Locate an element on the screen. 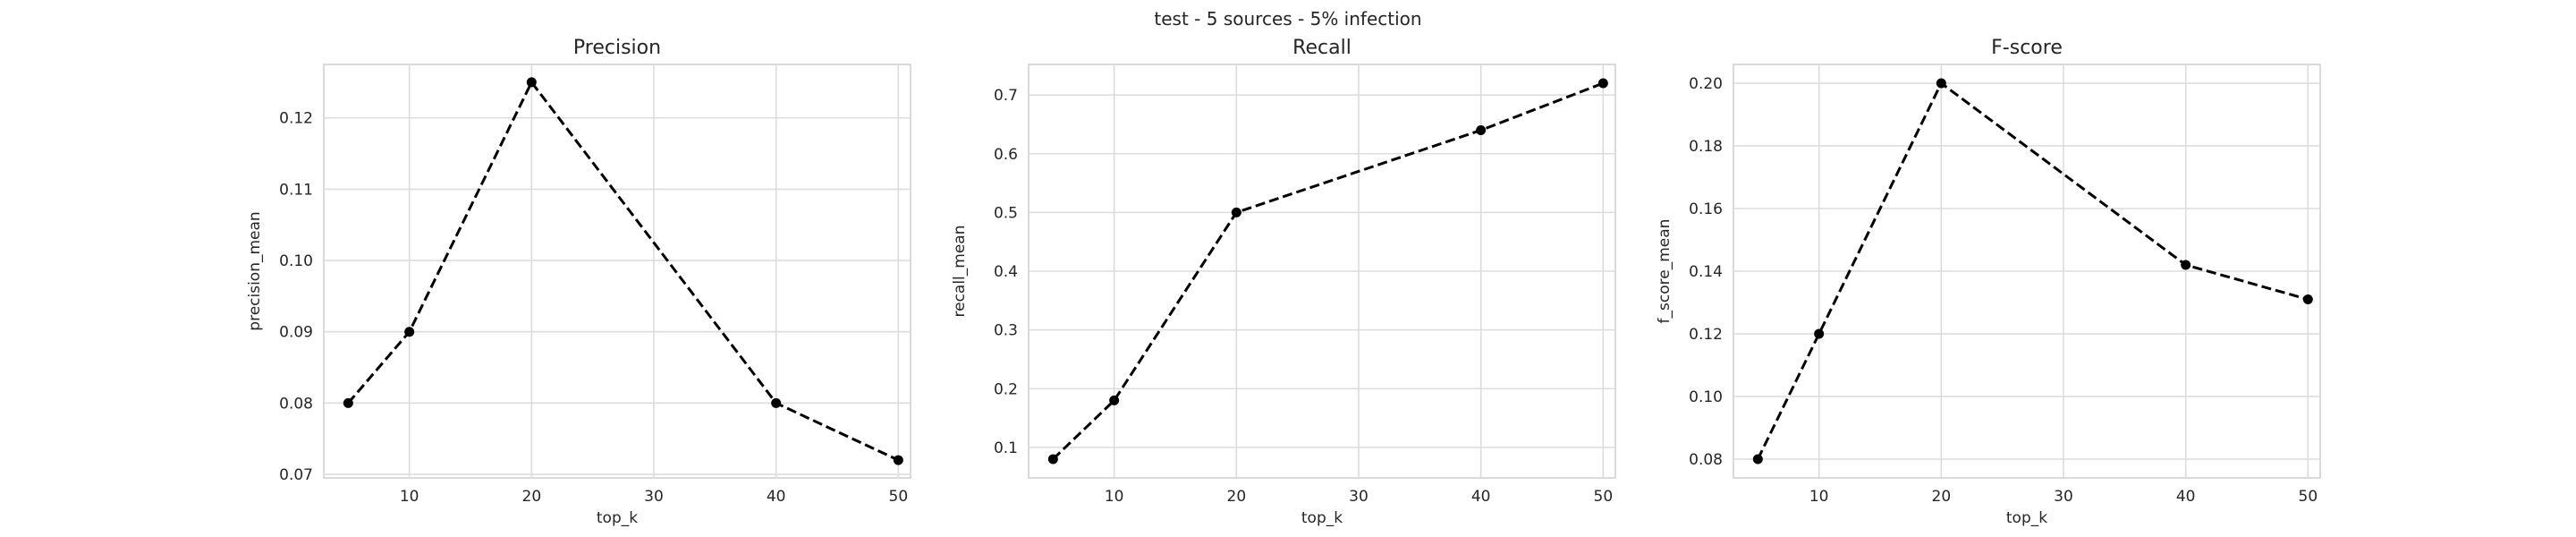  subplot-title: Precision is located at coordinates (617, 48).